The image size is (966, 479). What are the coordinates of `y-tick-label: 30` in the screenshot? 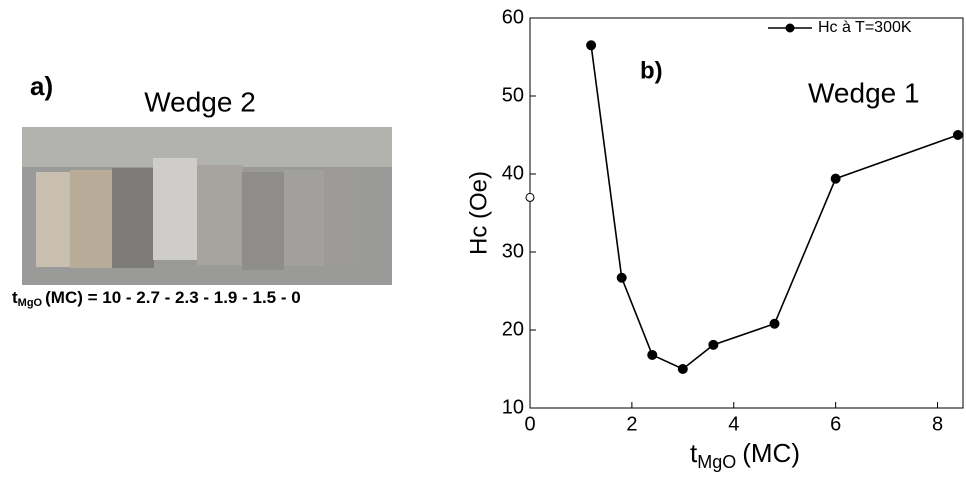 It's located at (513, 251).